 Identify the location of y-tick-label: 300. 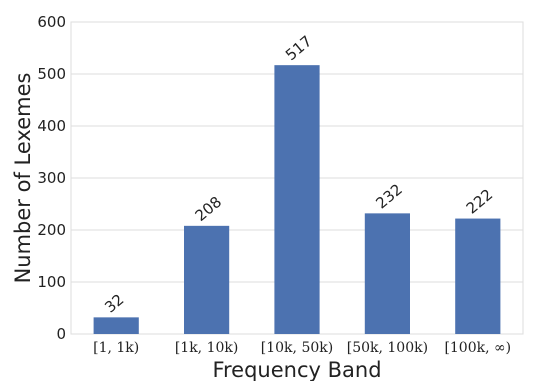
(51, 178).